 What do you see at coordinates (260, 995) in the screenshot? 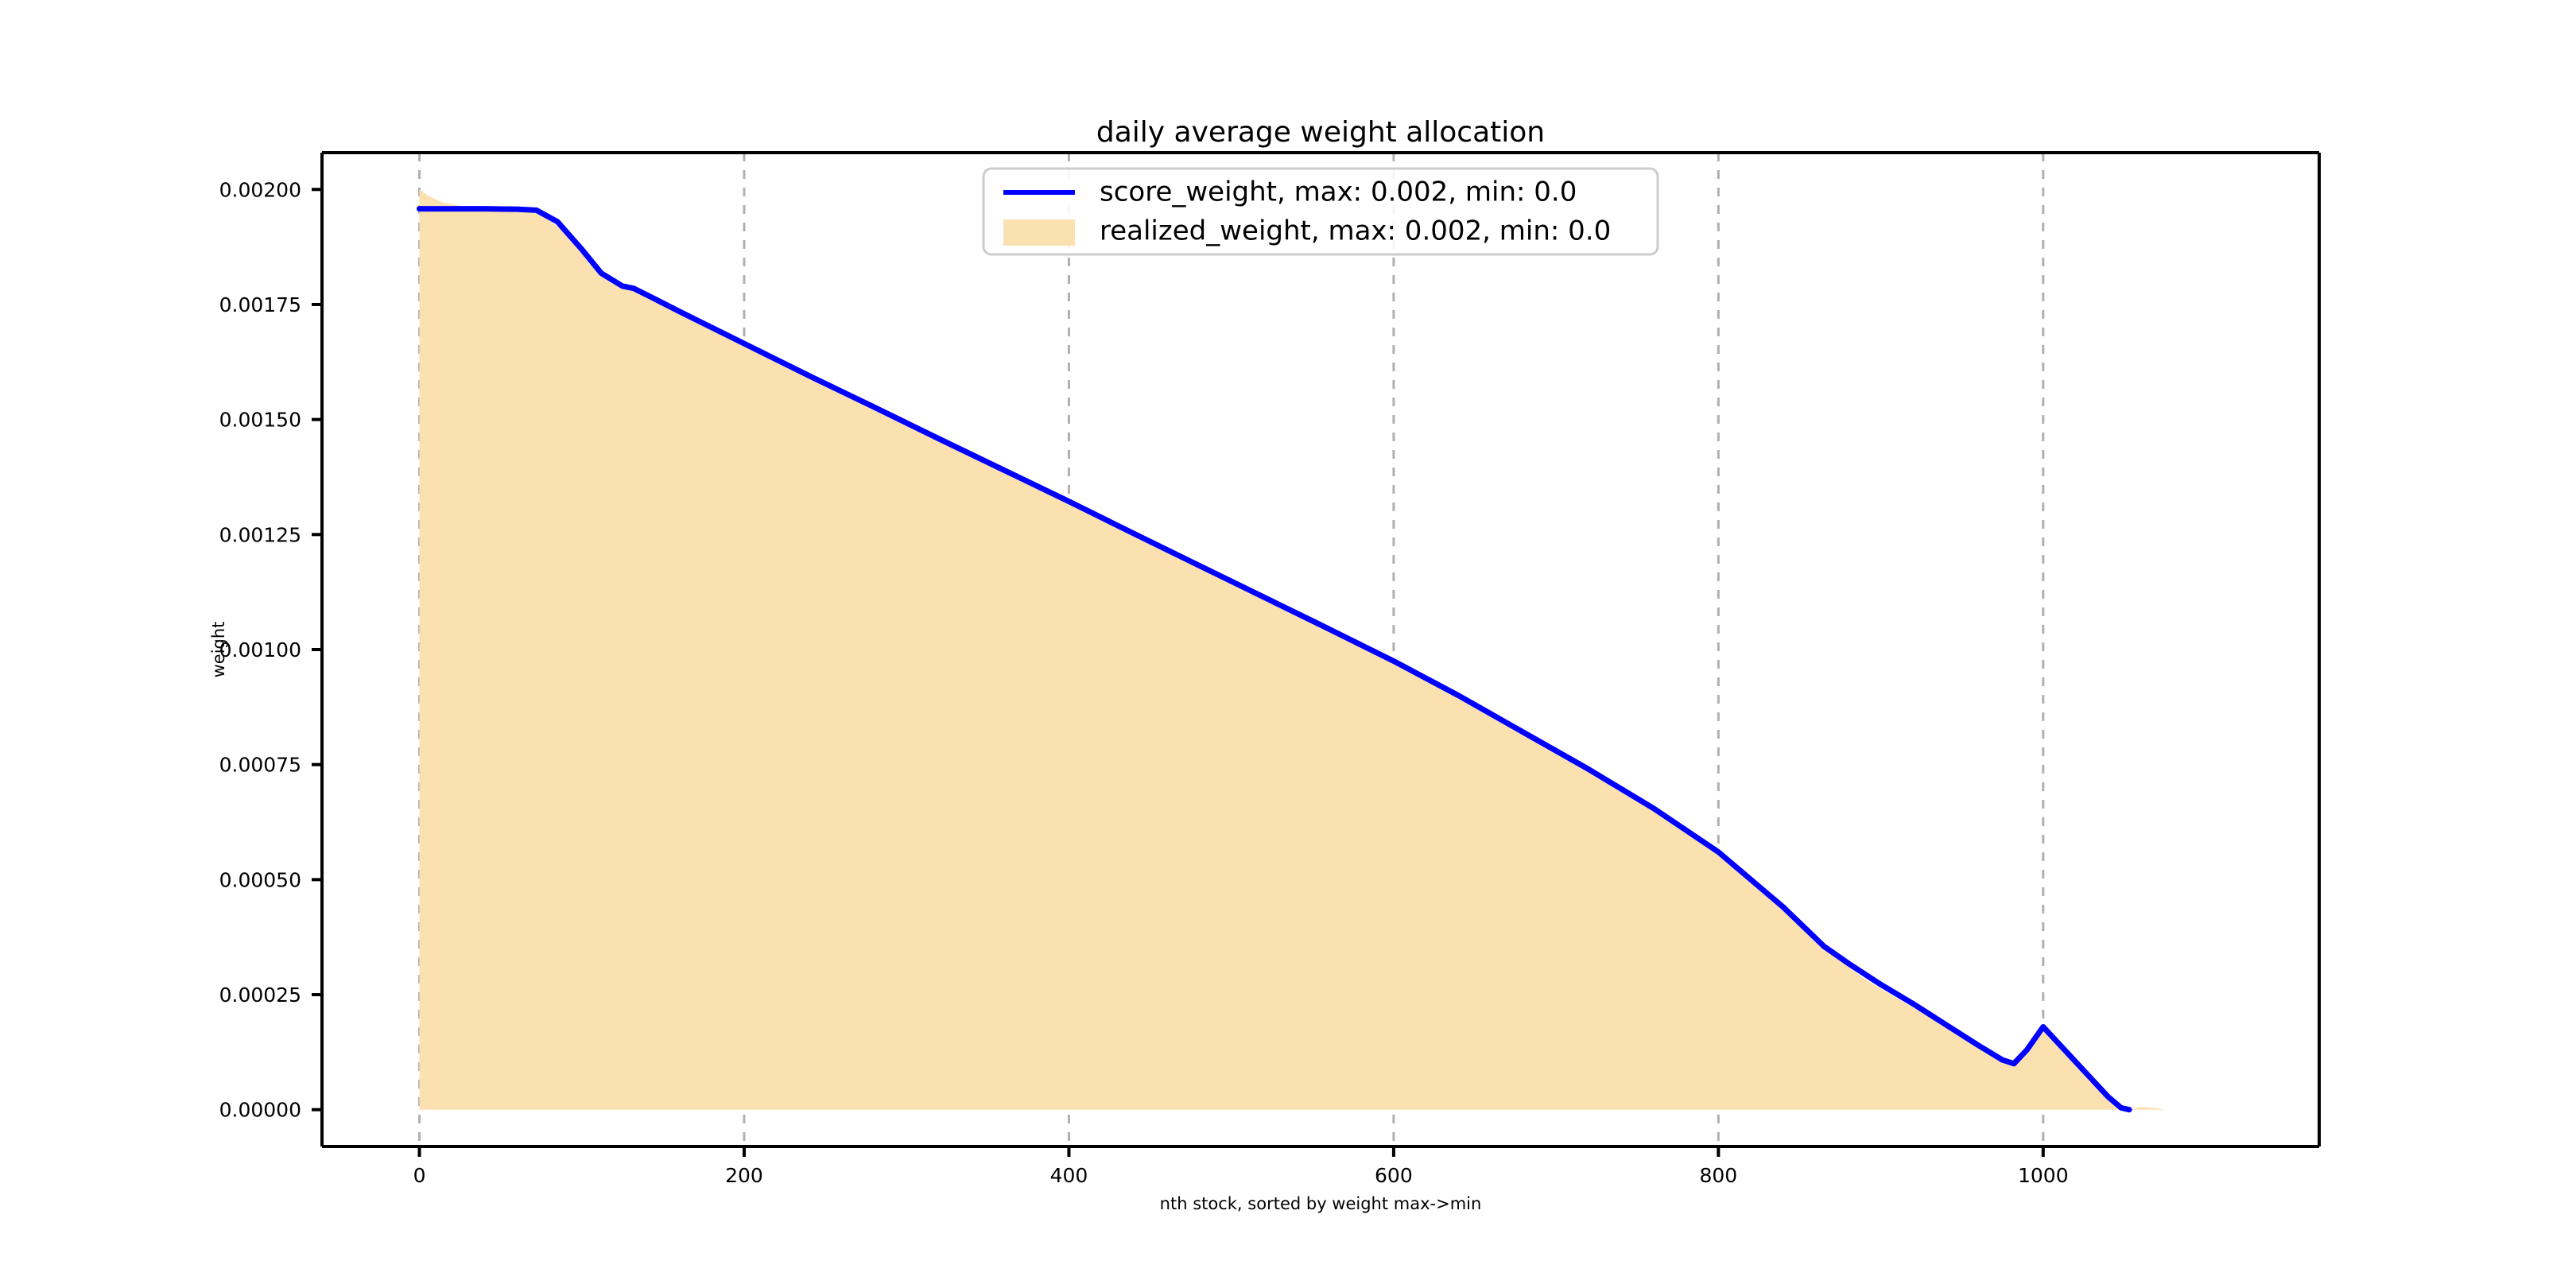
I see `y-tick-label-1: 0.00025` at bounding box center [260, 995].